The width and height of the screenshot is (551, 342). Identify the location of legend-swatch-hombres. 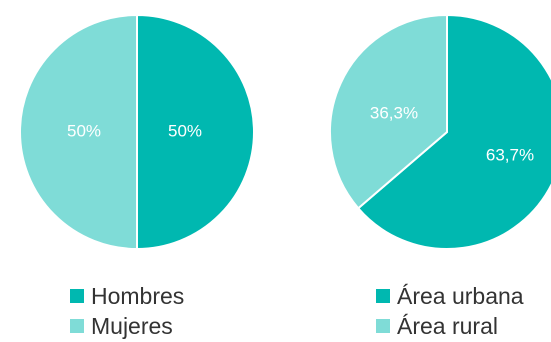
(77, 296).